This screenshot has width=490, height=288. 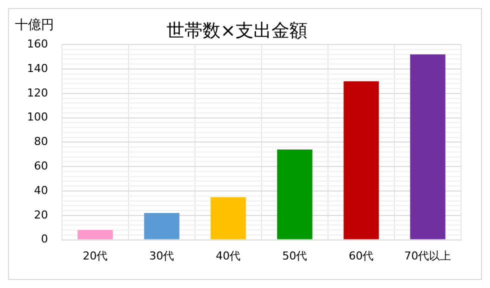 What do you see at coordinates (37, 93) in the screenshot?
I see `y-tick-label: 120` at bounding box center [37, 93].